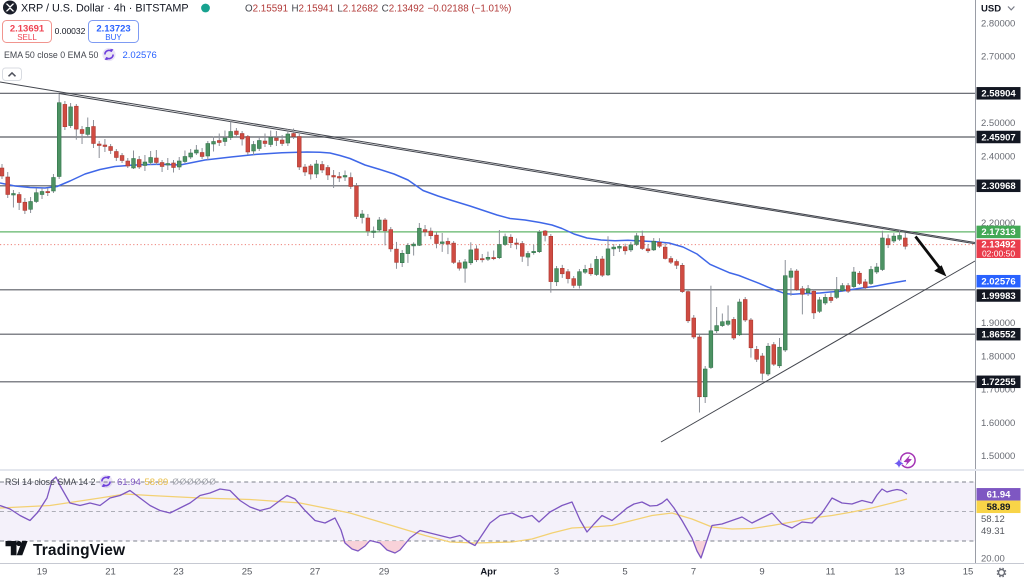 Image resolution: width=1024 pixels, height=581 pixels. I want to click on svg-text: 13, so click(899, 572).